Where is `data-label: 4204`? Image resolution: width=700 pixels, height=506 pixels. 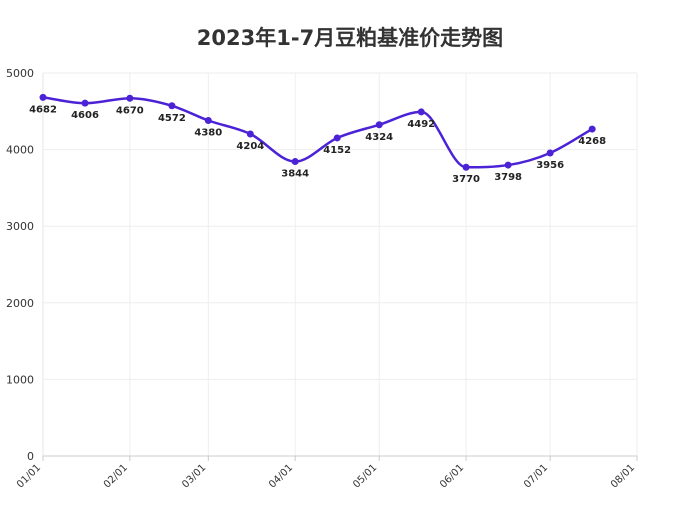
data-label: 4204 is located at coordinates (250, 146).